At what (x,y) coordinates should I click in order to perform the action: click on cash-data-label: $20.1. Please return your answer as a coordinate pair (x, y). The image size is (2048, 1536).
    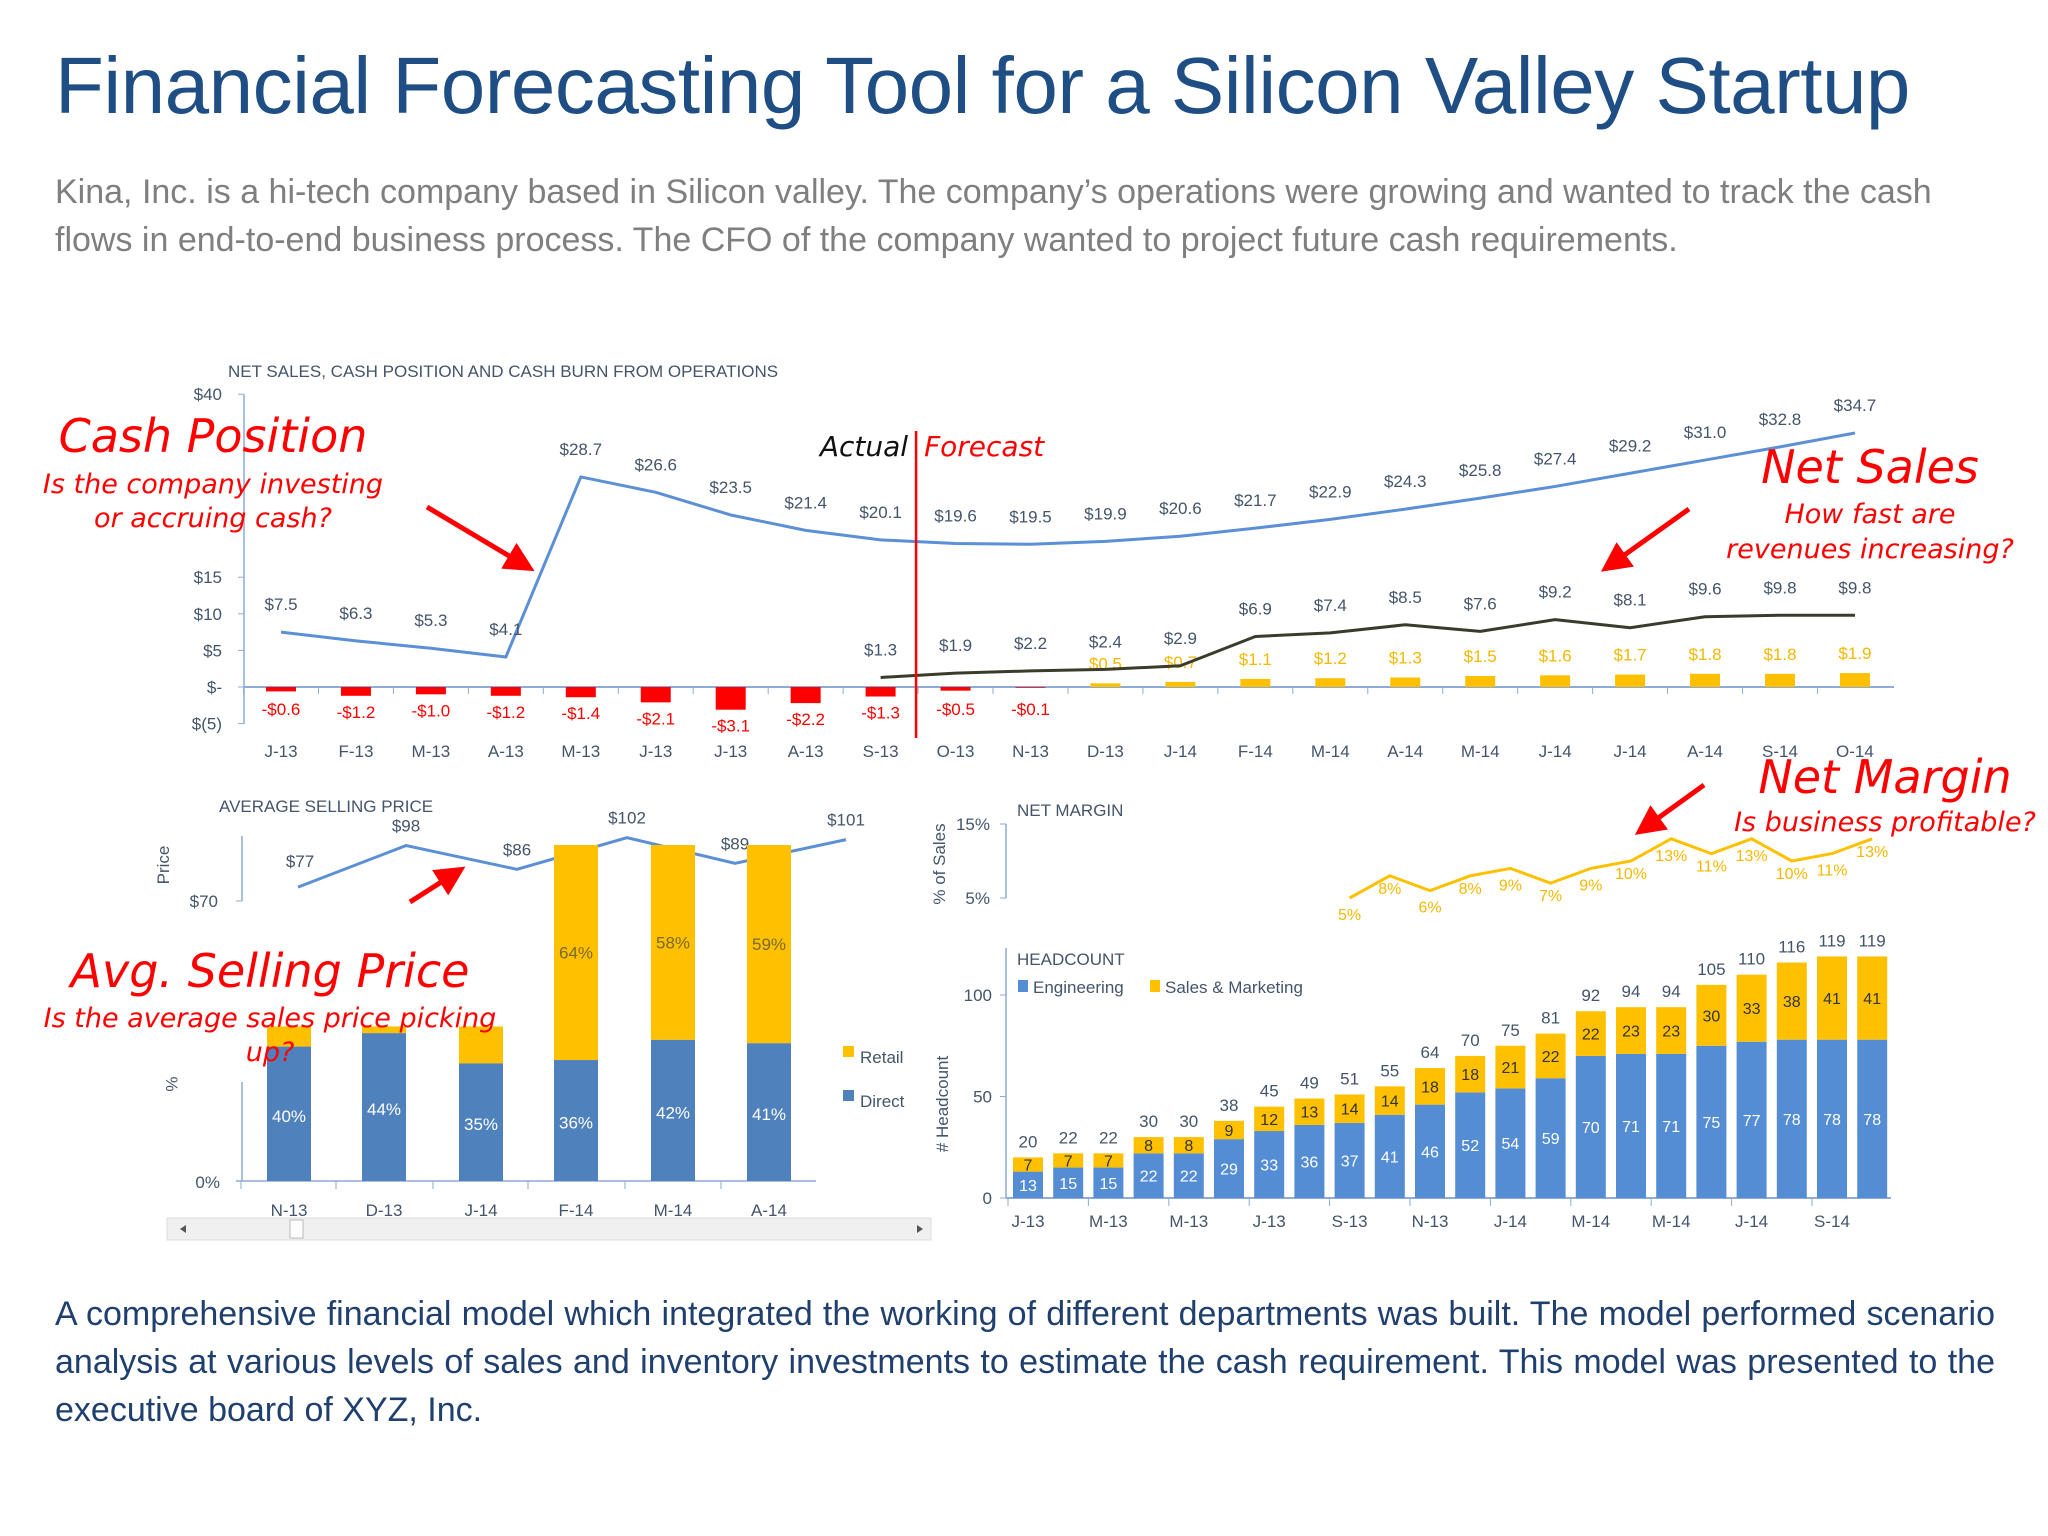
    Looking at the image, I should click on (880, 512).